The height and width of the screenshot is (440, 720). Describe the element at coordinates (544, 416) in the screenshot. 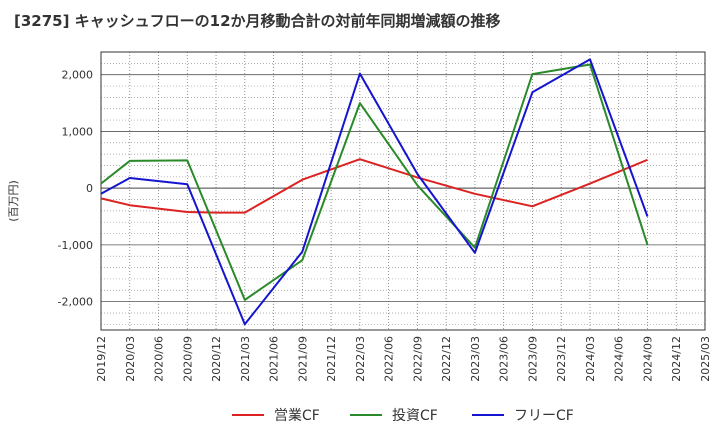

I see `legend-label: フリーCF` at that location.